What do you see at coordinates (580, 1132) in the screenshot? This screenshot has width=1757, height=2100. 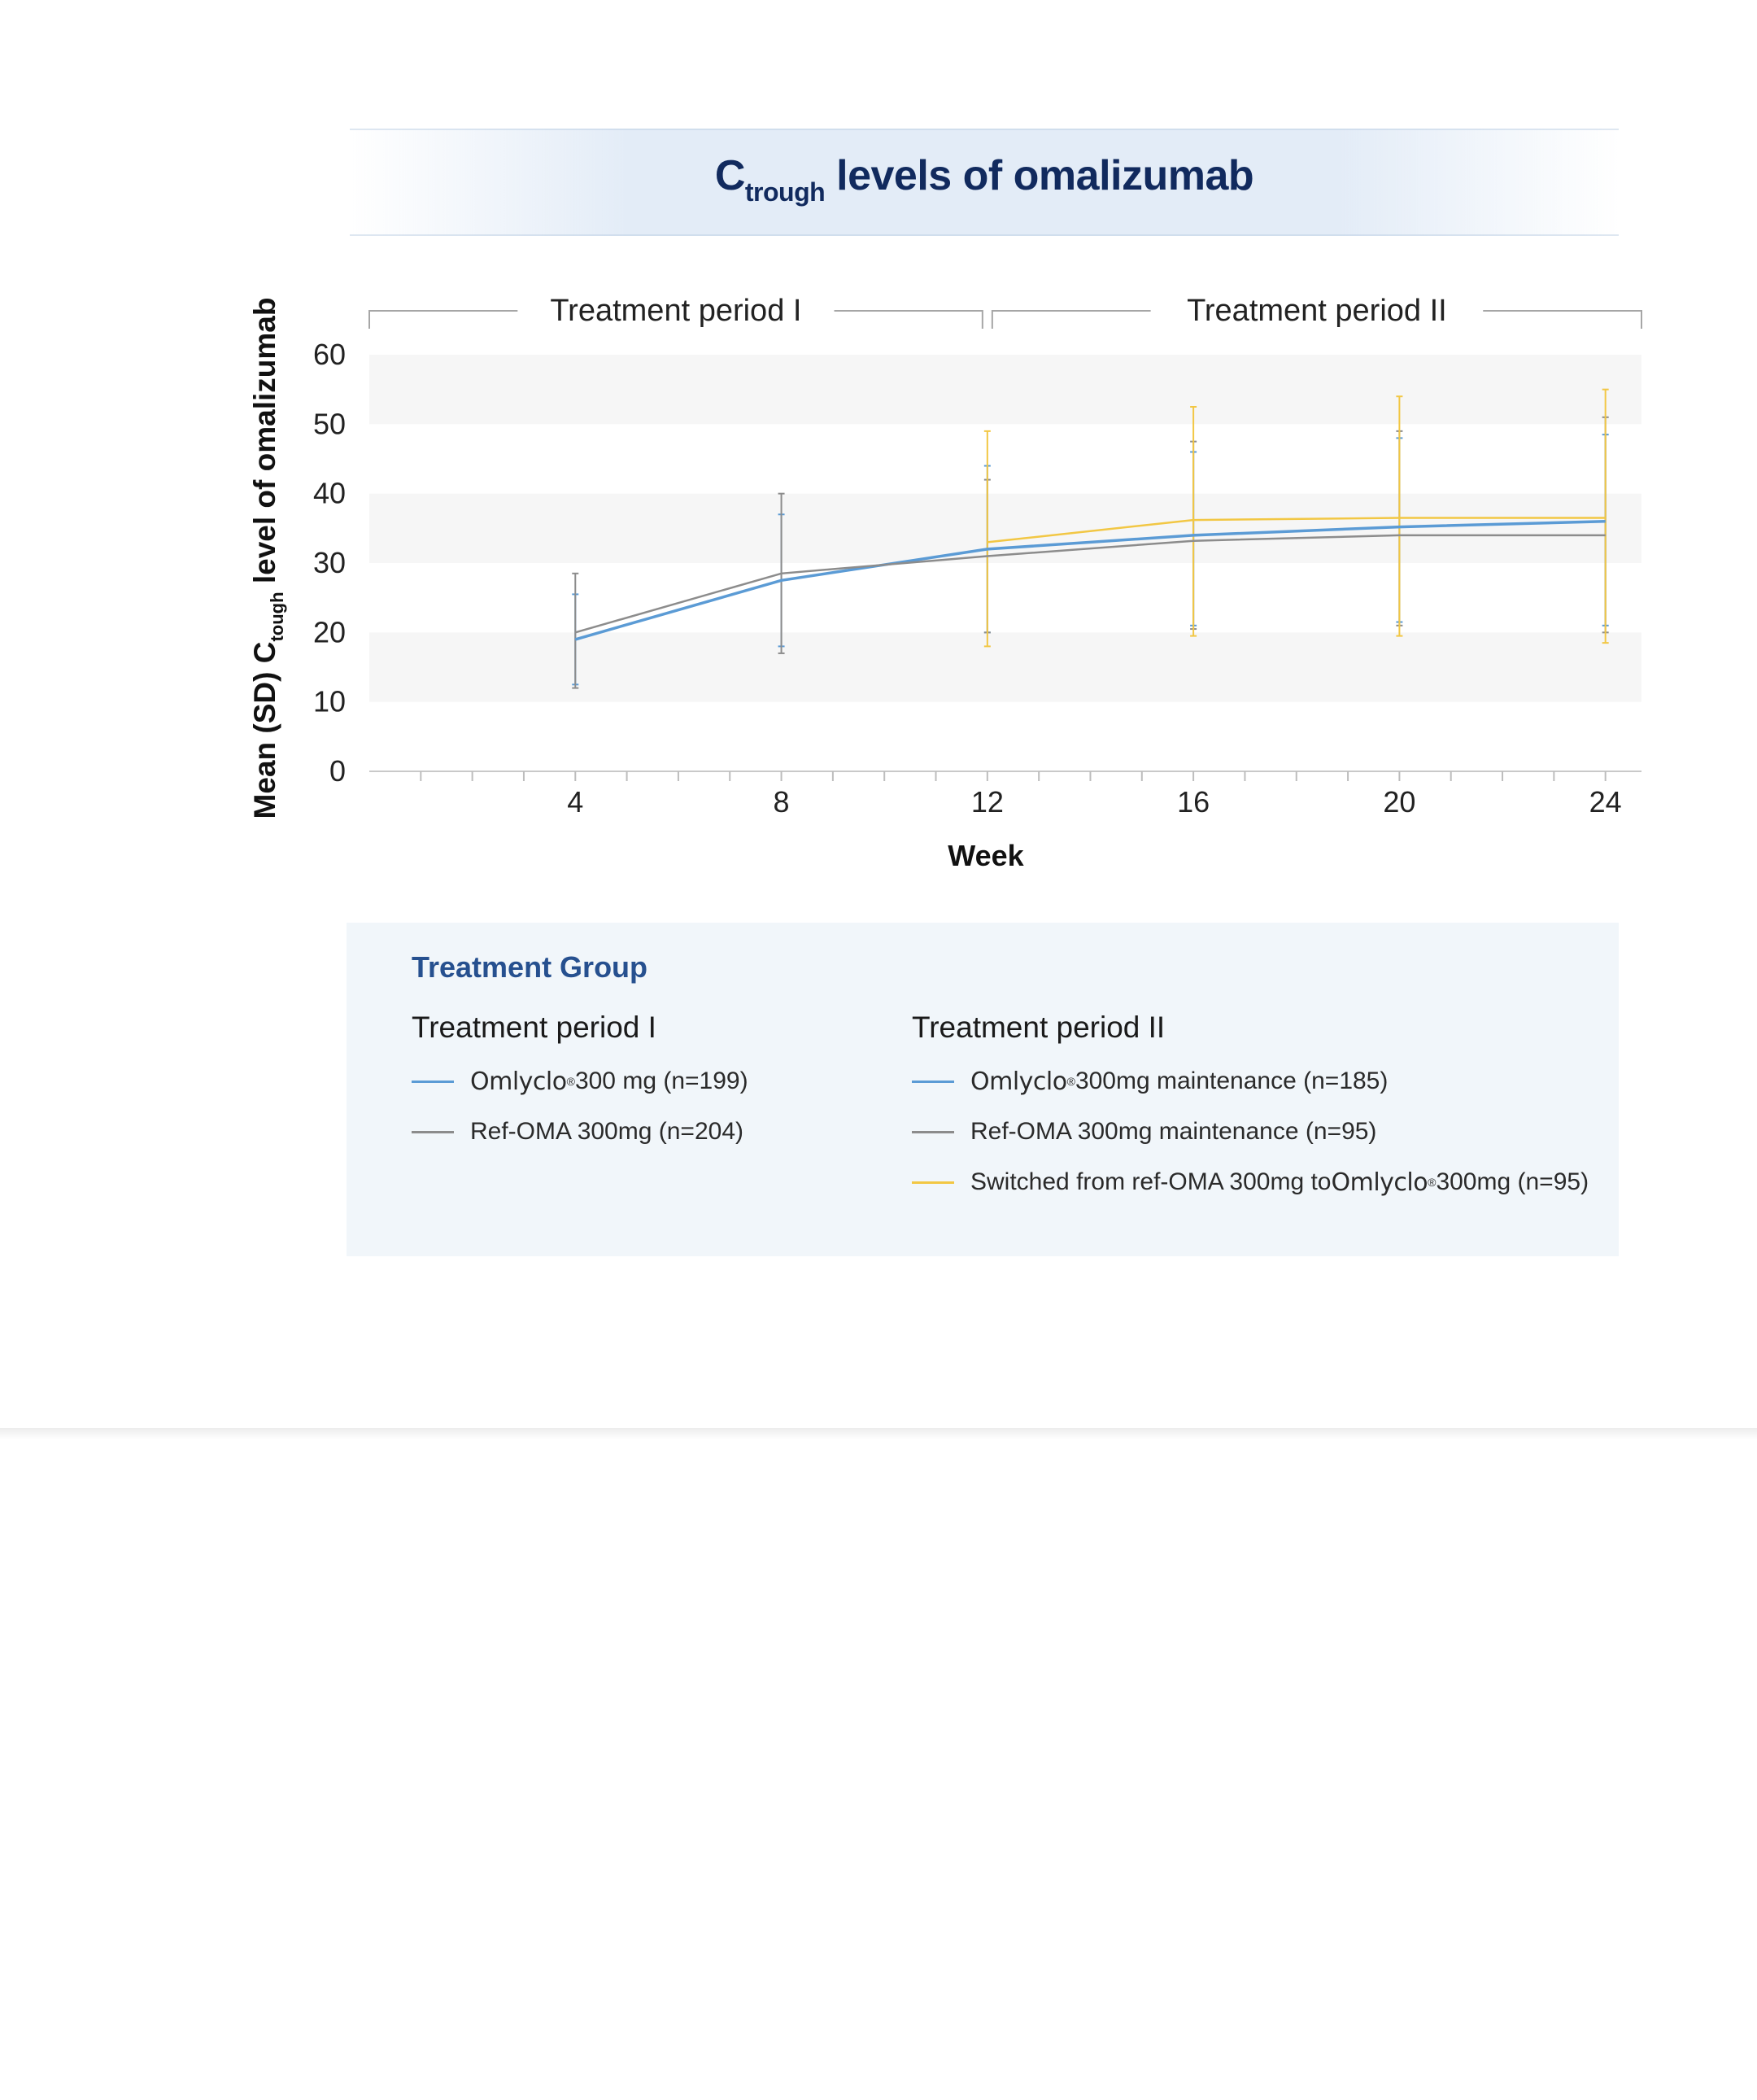 I see `legend-item-ref-oma-300: Ref-OMA 300mg (n=204)` at bounding box center [580, 1132].